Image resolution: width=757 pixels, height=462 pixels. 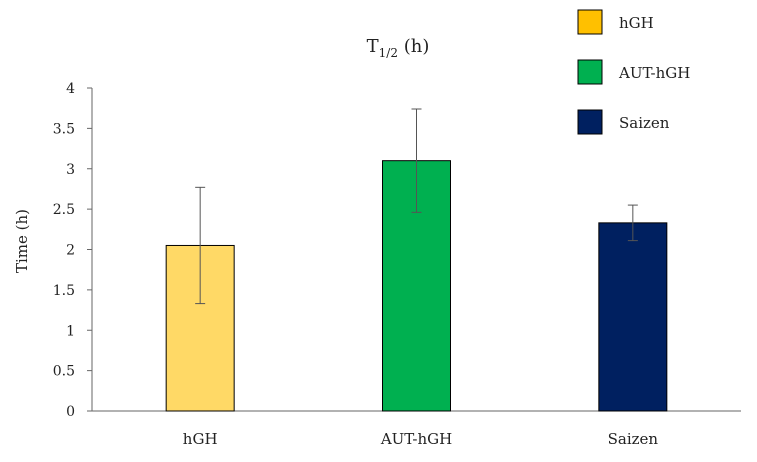 I want to click on y-tick-label: 0.5, so click(x=64, y=372).